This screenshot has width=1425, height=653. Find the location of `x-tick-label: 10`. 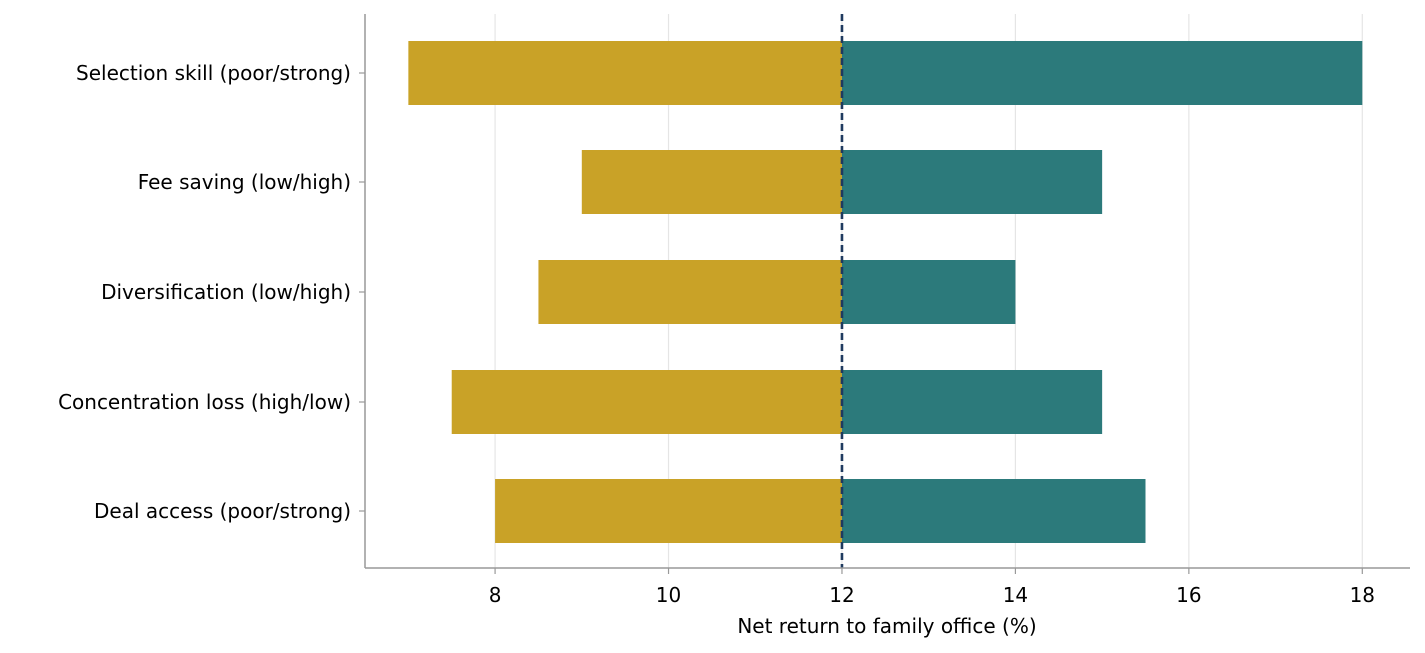

x-tick-label: 10 is located at coordinates (668, 595).